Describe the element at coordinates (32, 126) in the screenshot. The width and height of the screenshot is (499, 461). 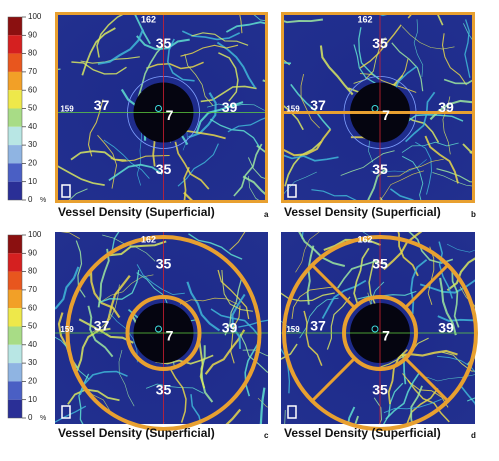
I see `colorbar-label: 40` at that location.